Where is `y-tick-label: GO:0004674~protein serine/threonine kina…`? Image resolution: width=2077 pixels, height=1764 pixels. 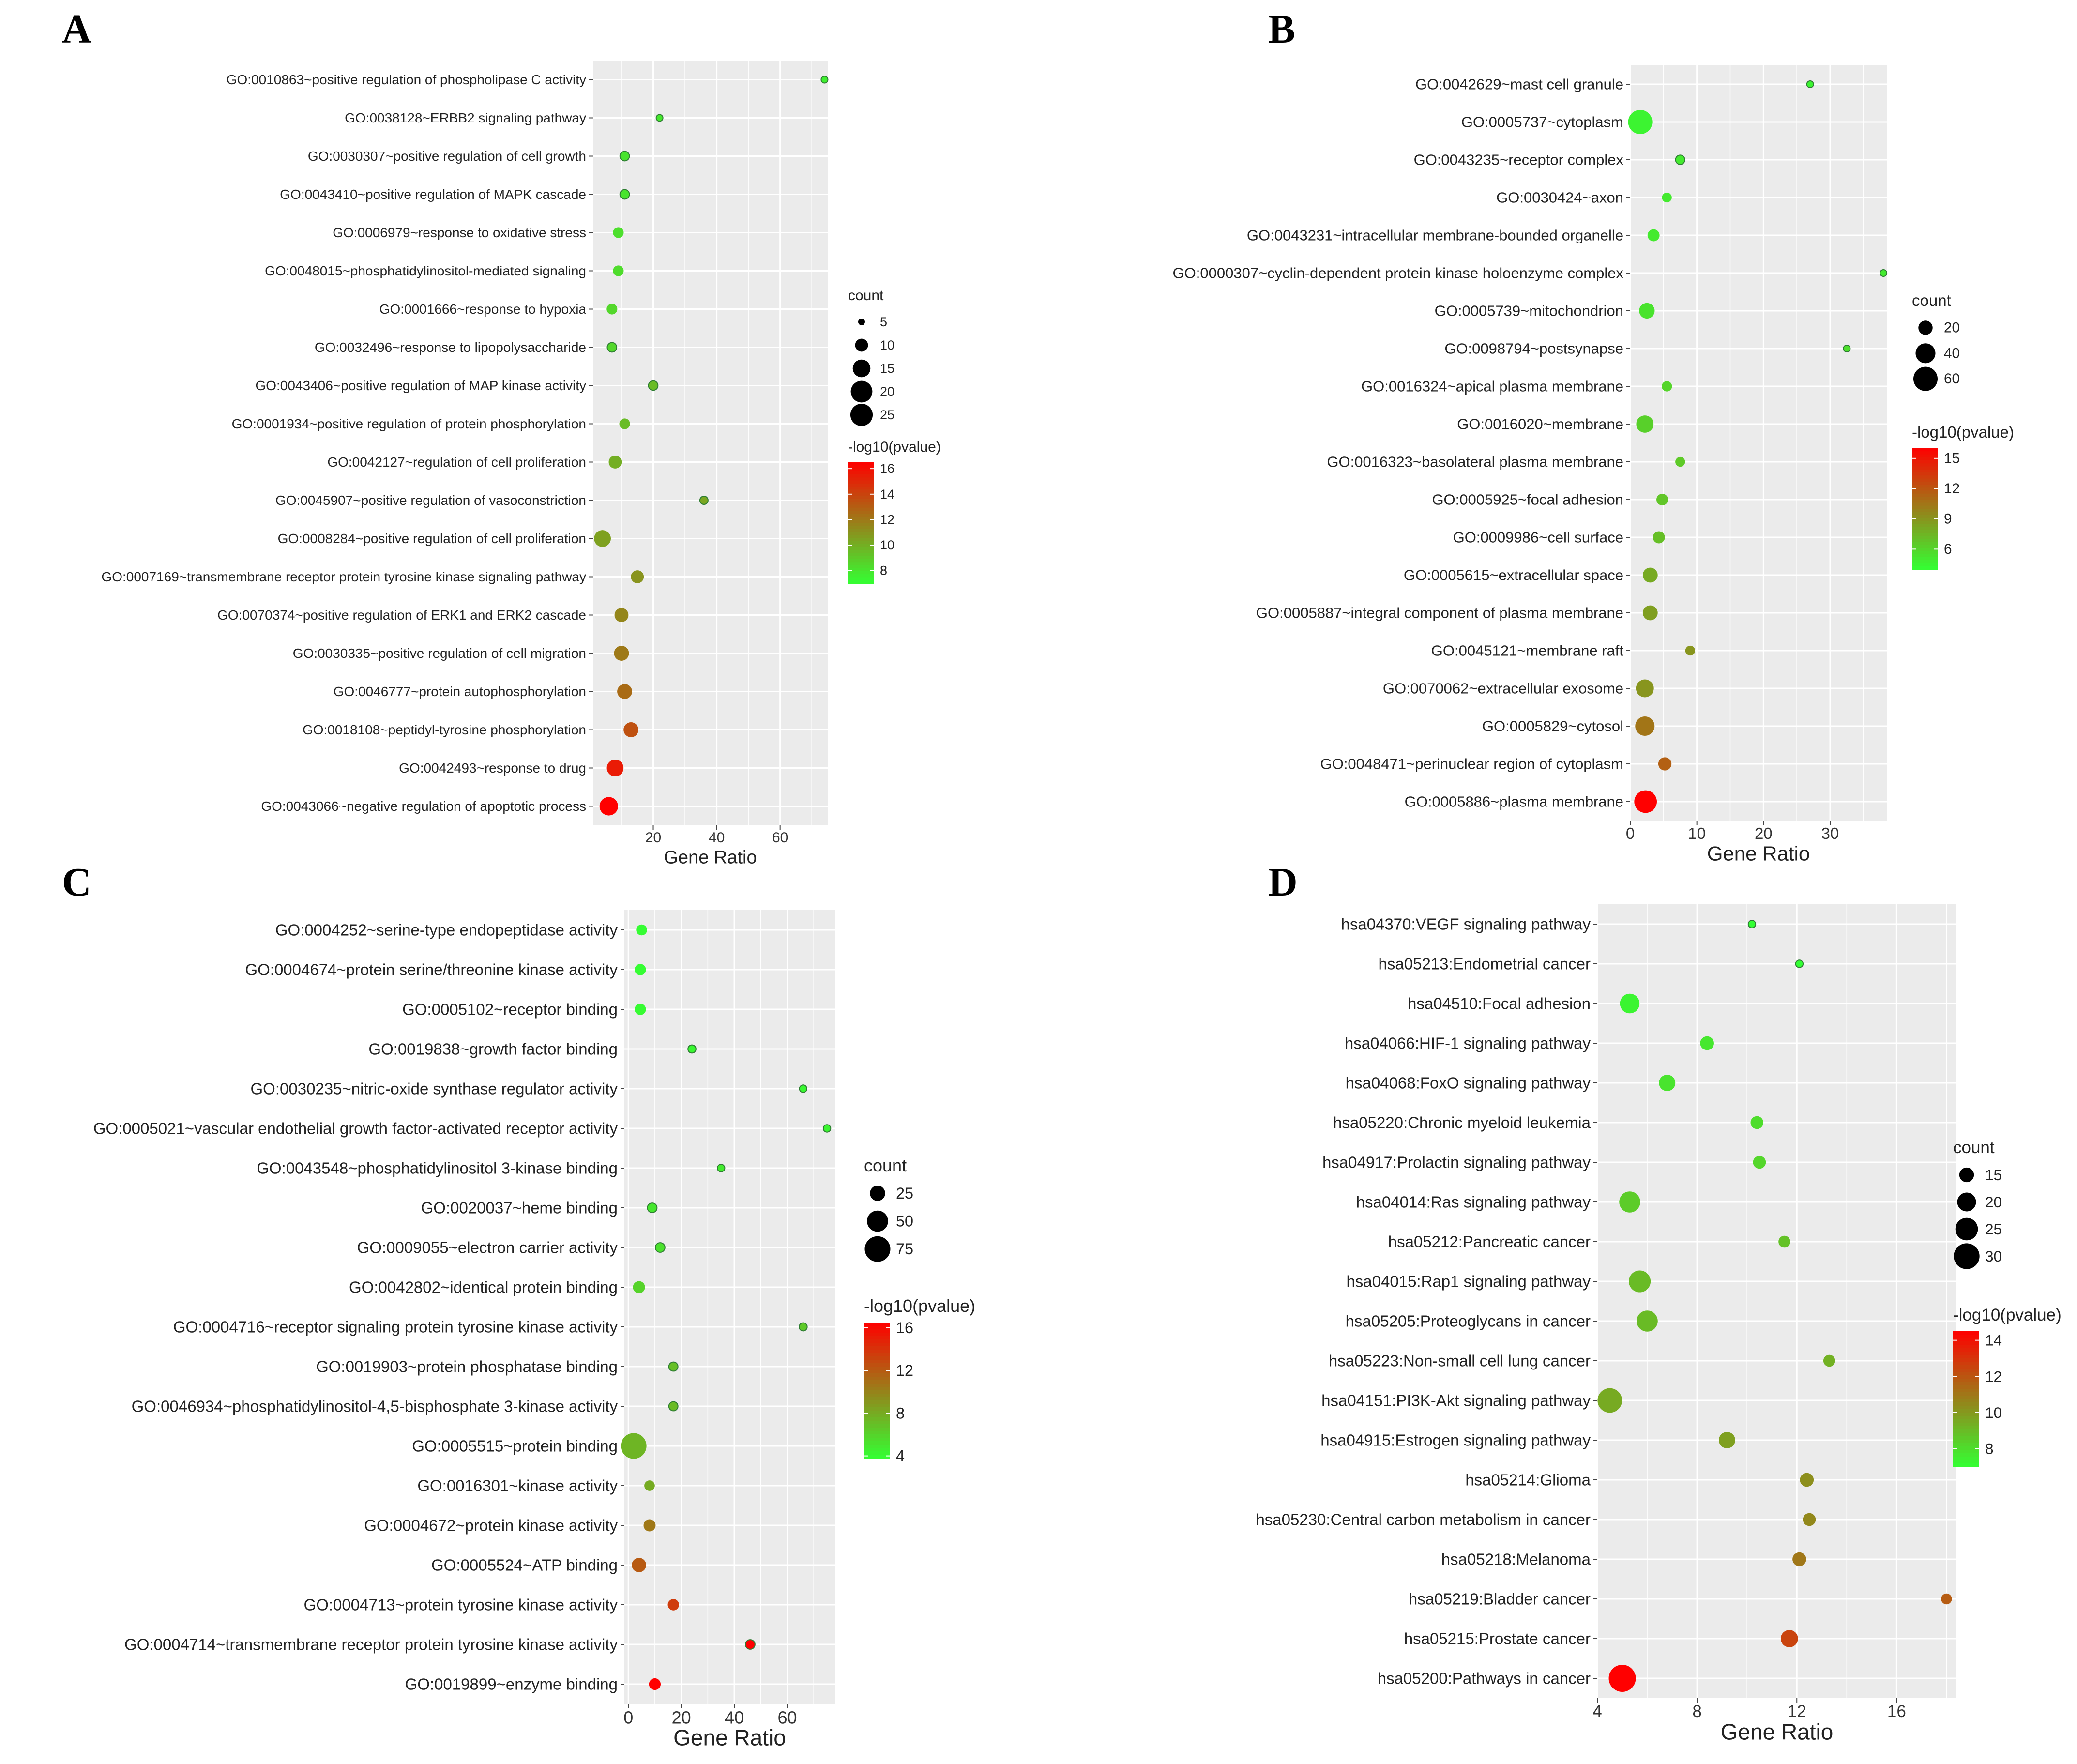
y-tick-label: GO:0004674~protein serine/threonine kina… is located at coordinates (432, 970).